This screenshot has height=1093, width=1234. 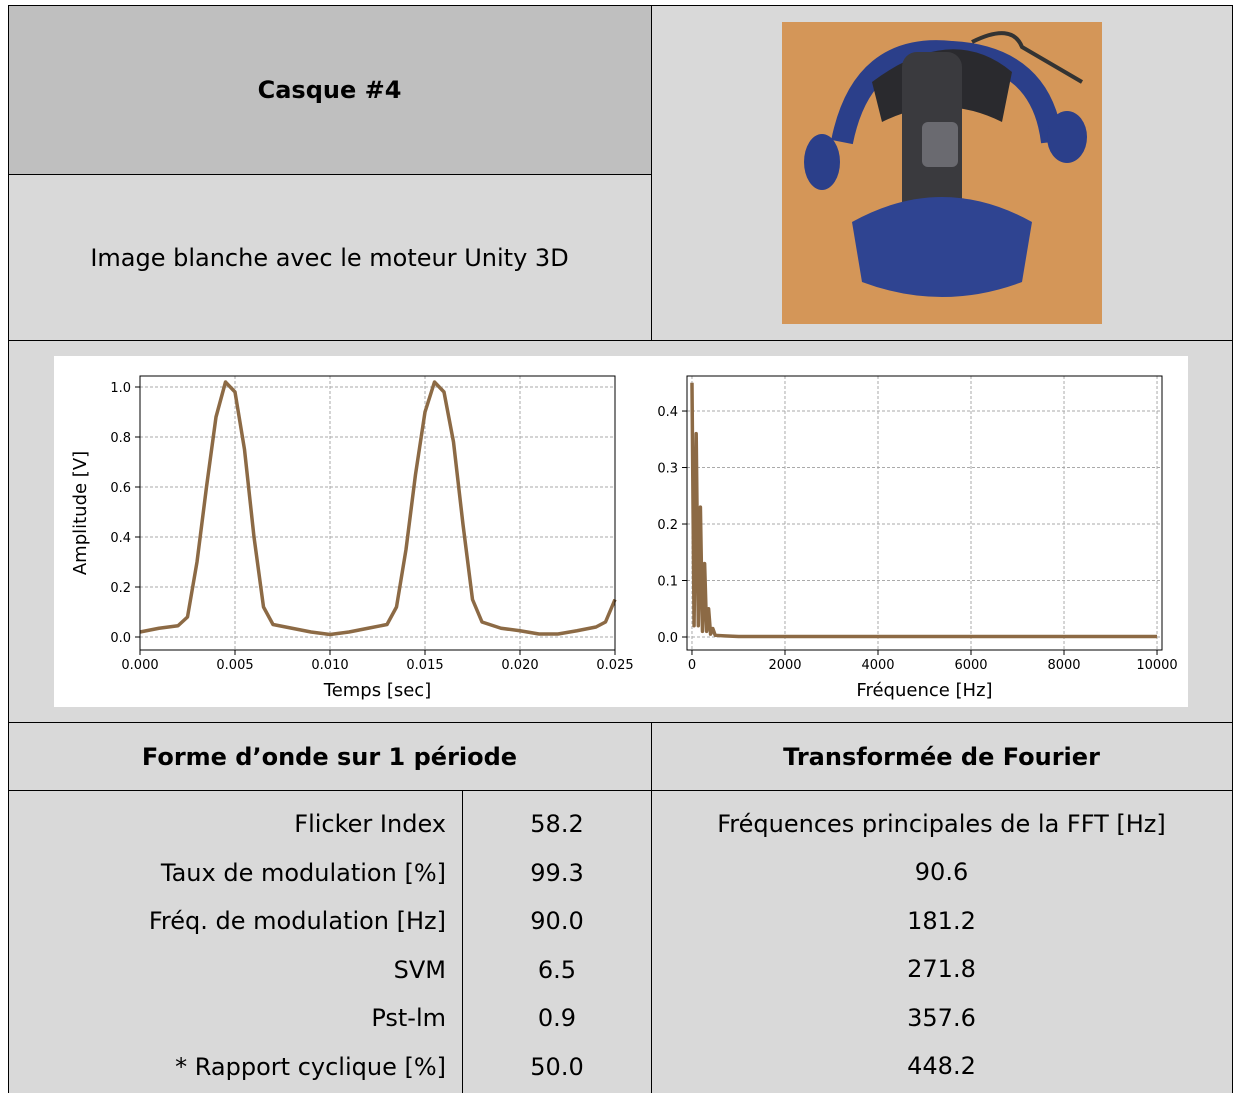 I want to click on row-label: Taux de modulation [%], so click(x=303, y=872).